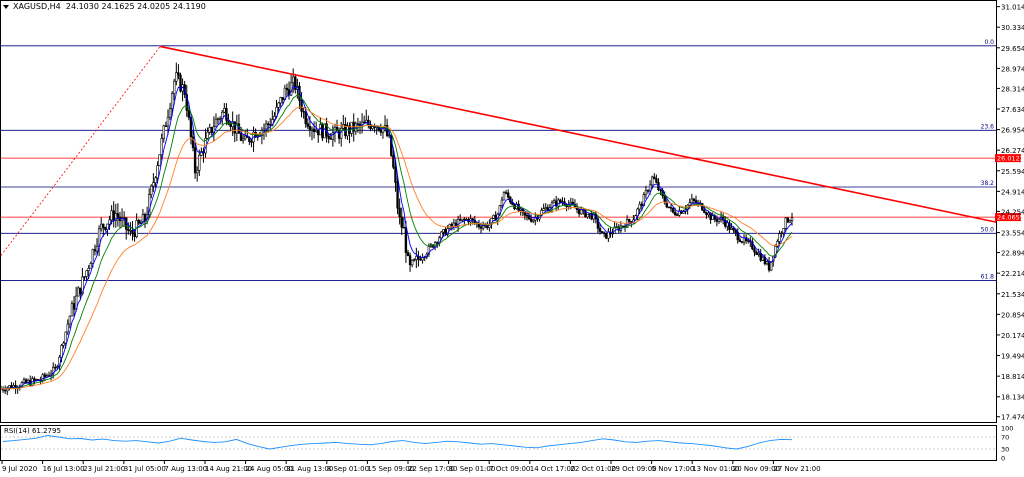 The width and height of the screenshot is (1024, 477). I want to click on x-tick-label: 16 Jul 13:00, so click(64, 469).